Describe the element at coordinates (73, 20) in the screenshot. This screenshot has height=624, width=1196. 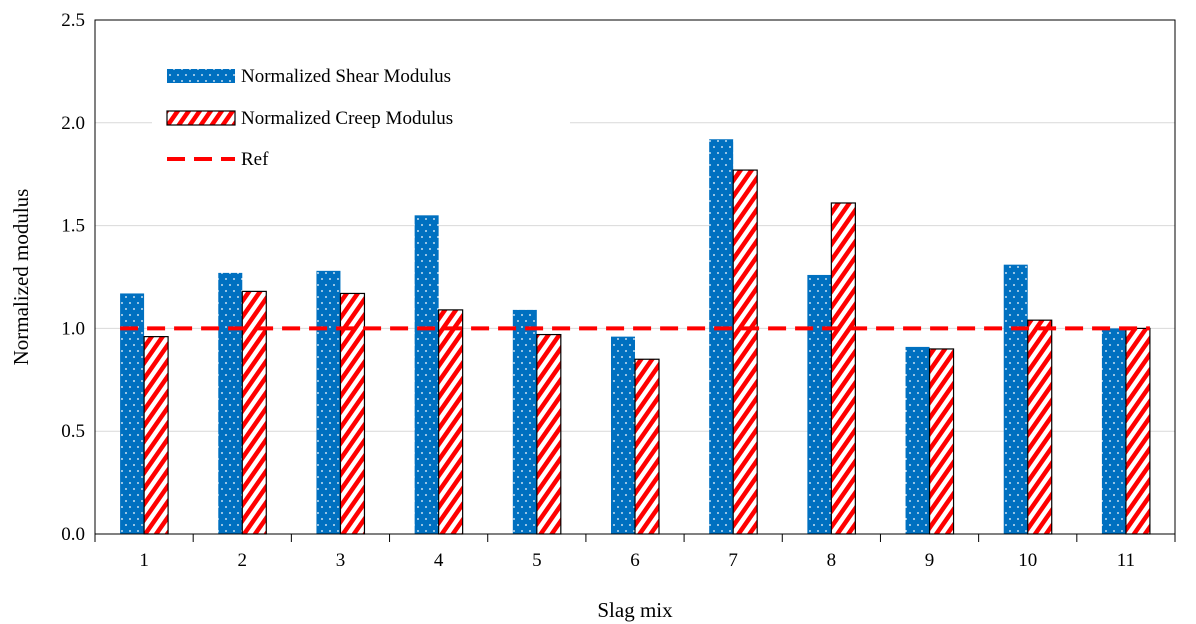
I see `y-tick-label: 2.5` at that location.